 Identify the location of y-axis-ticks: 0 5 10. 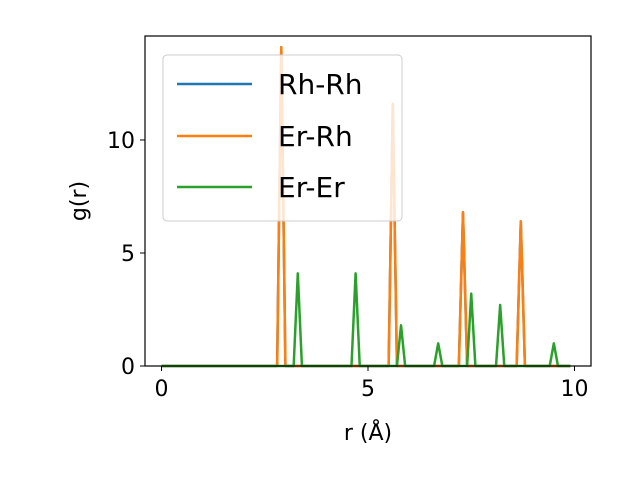
(126, 254).